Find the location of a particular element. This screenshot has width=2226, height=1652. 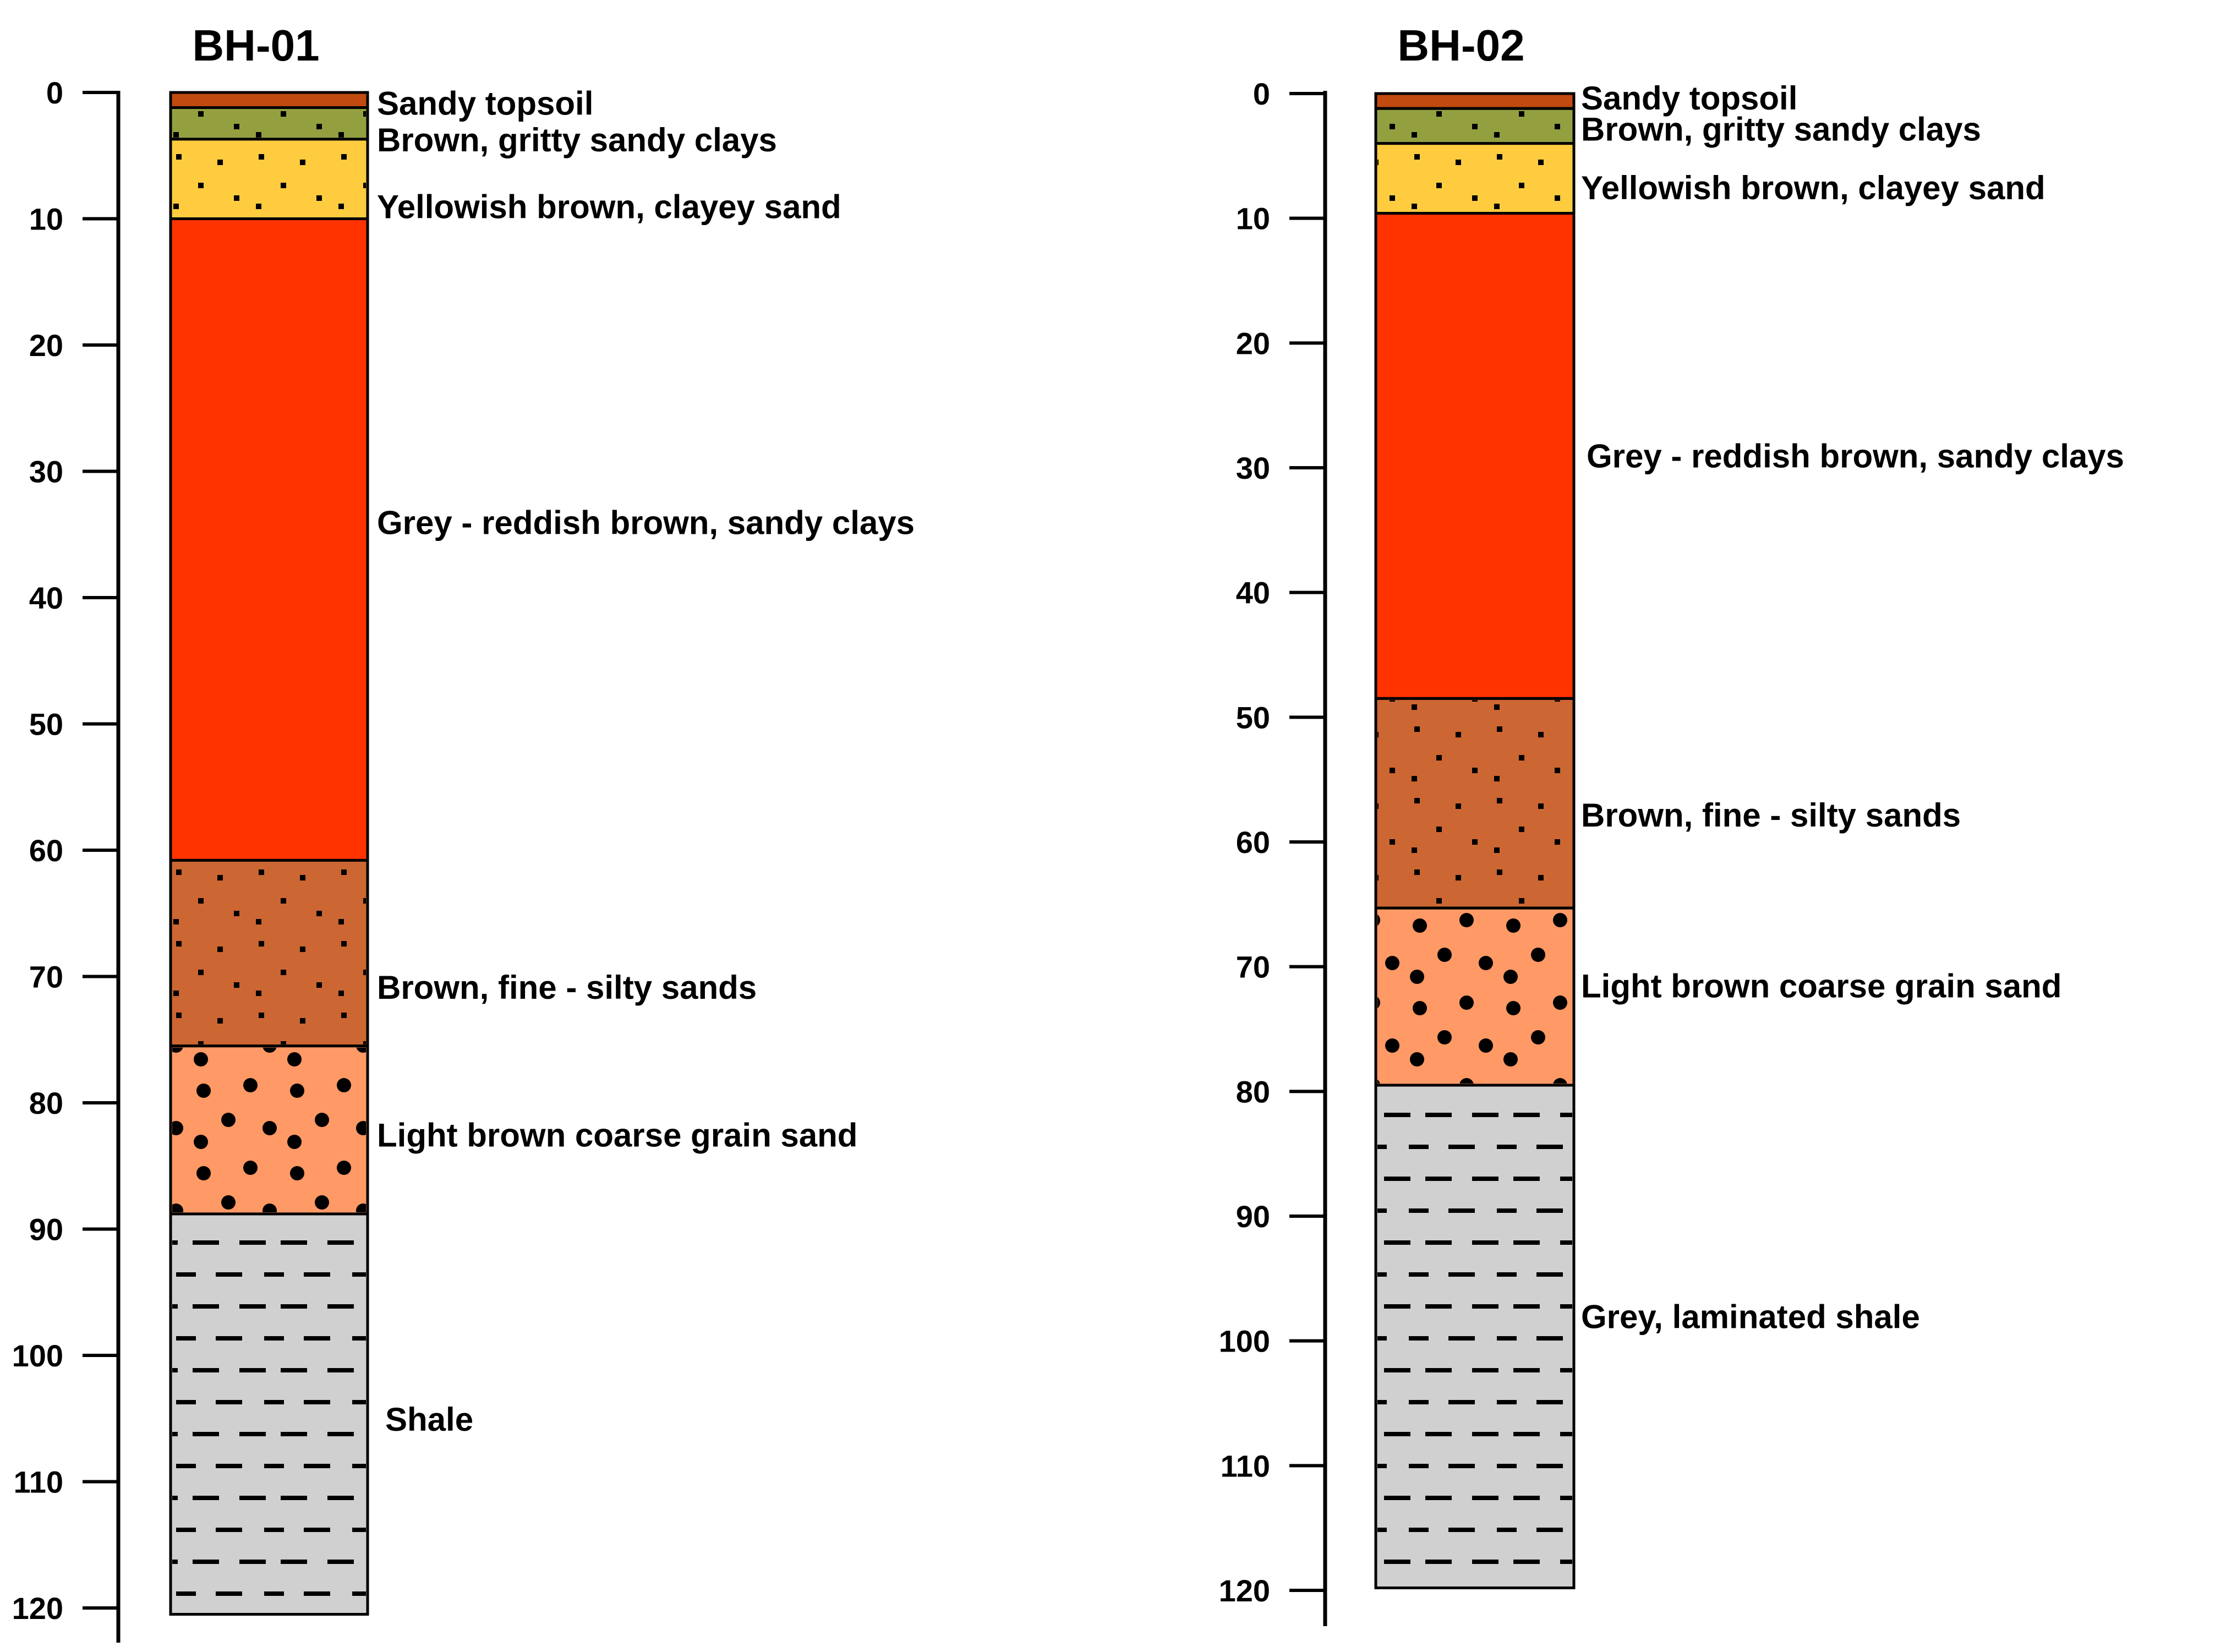

layer-label: Grey, laminated shale is located at coordinates (1750, 1316).